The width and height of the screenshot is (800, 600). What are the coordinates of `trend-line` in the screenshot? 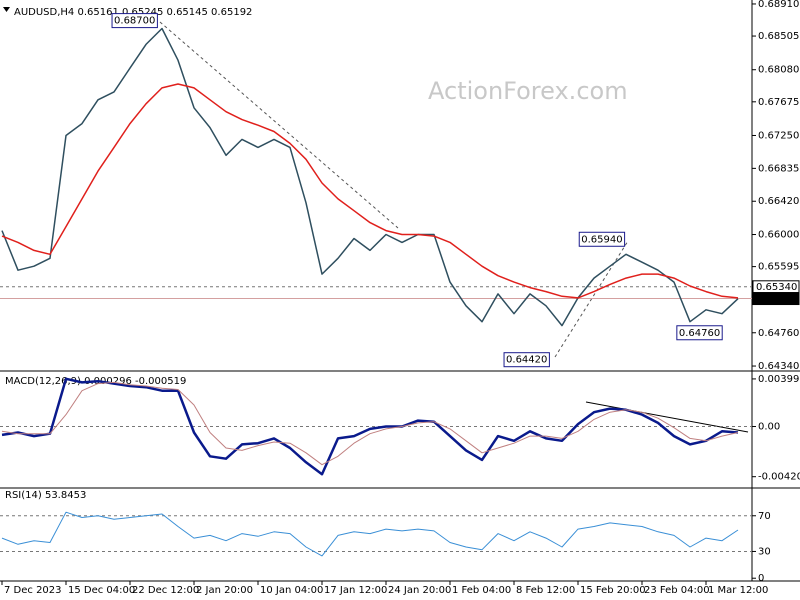 It's located at (279, 125).